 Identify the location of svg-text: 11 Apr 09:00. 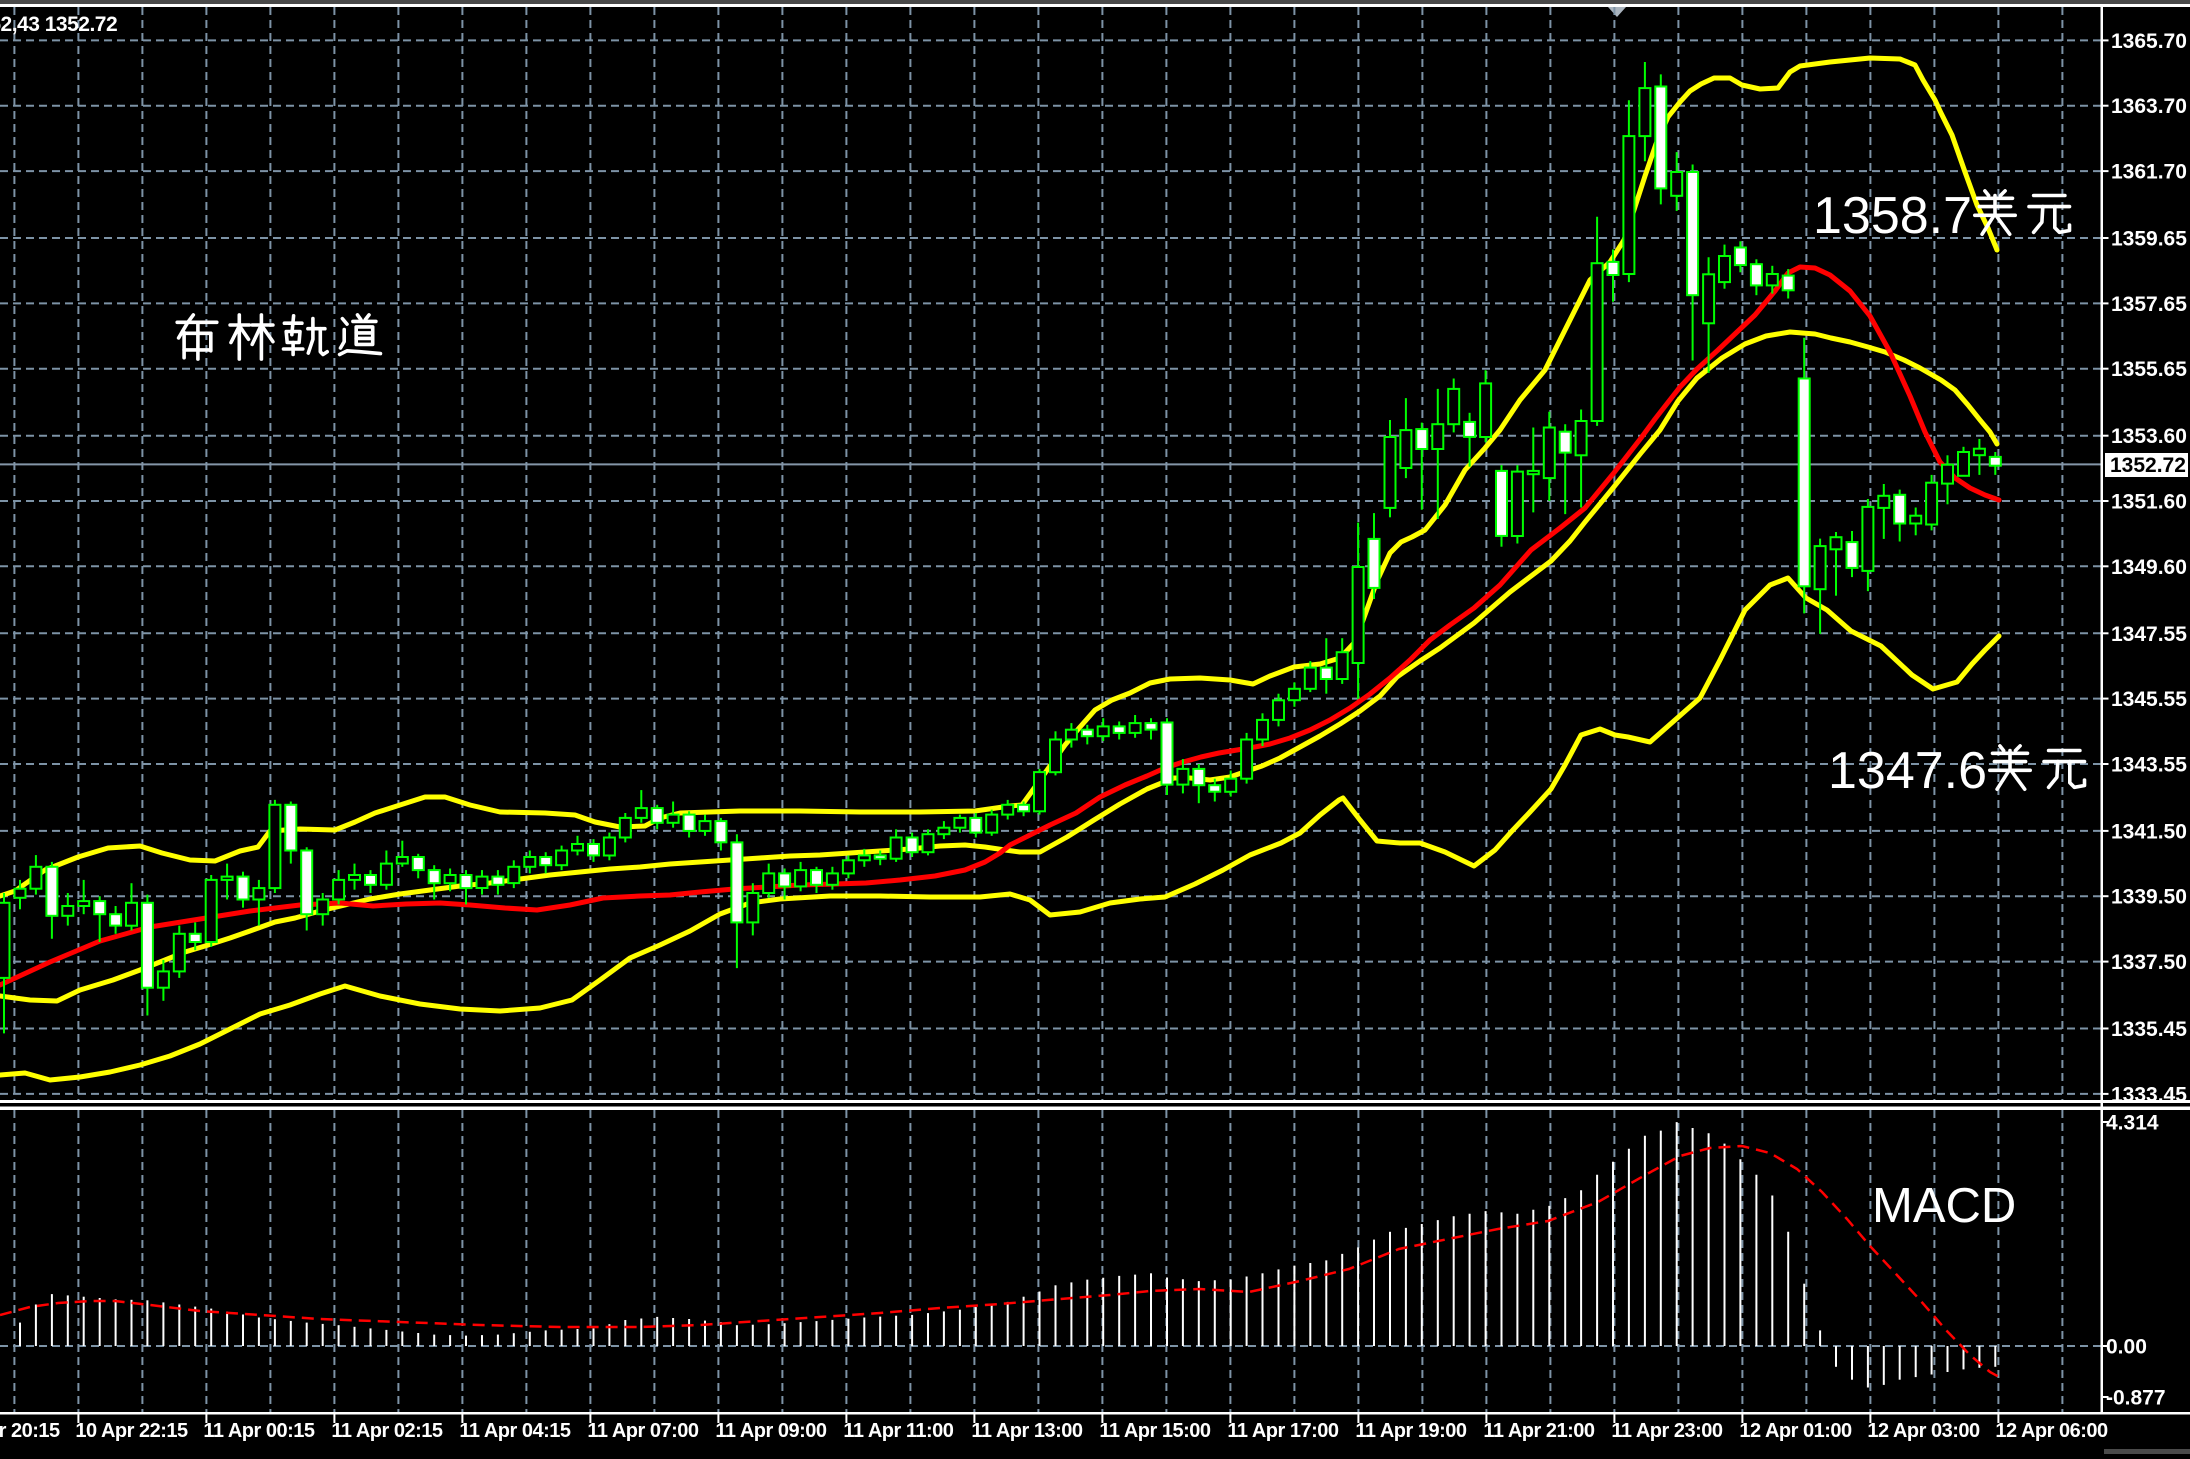
(770, 1431).